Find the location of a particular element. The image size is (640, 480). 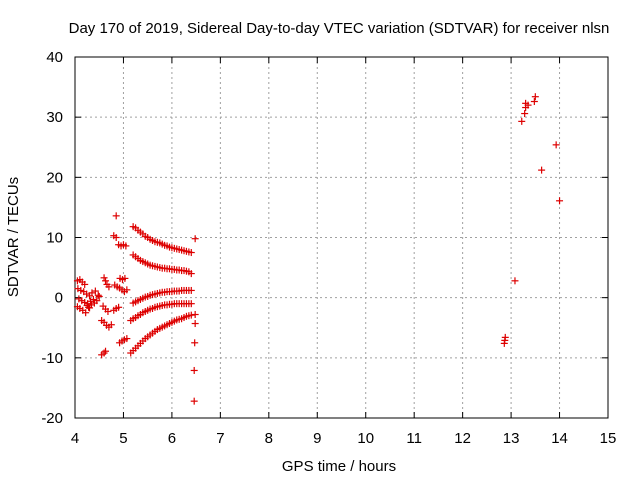

x-tick-label: 8 is located at coordinates (269, 438).